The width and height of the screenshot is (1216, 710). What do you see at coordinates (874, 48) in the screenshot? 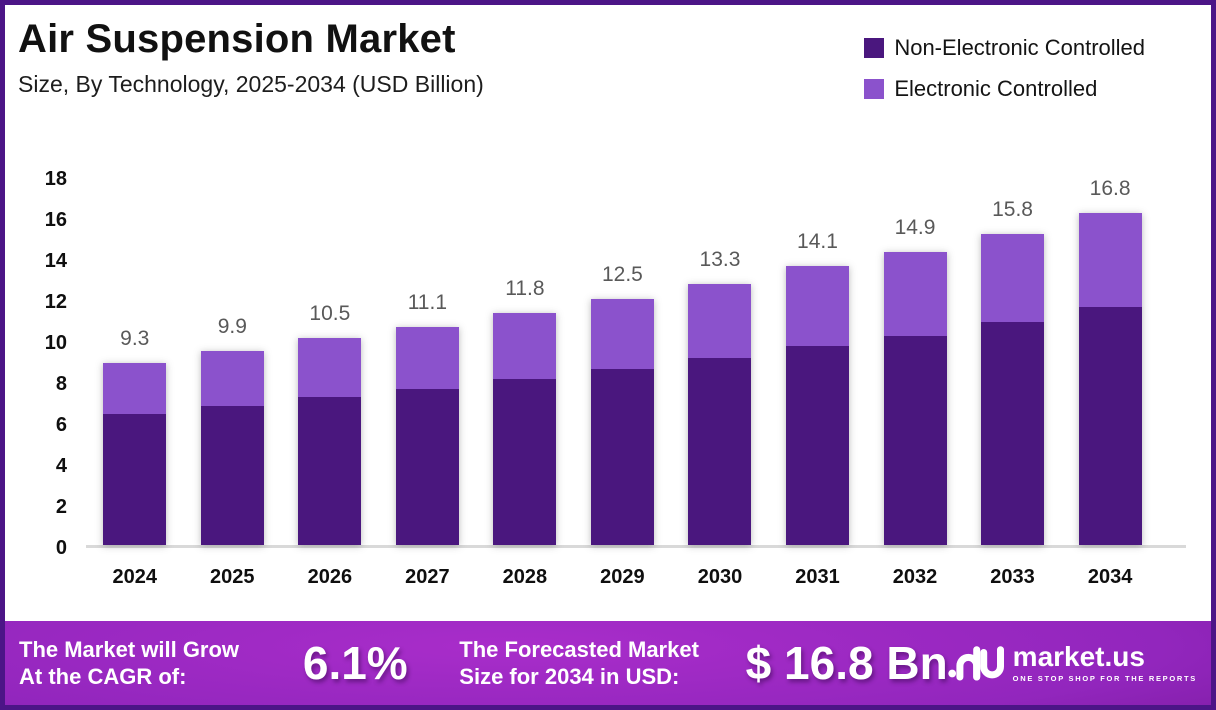
I see `legend-swatch-non-electronic-icon` at bounding box center [874, 48].